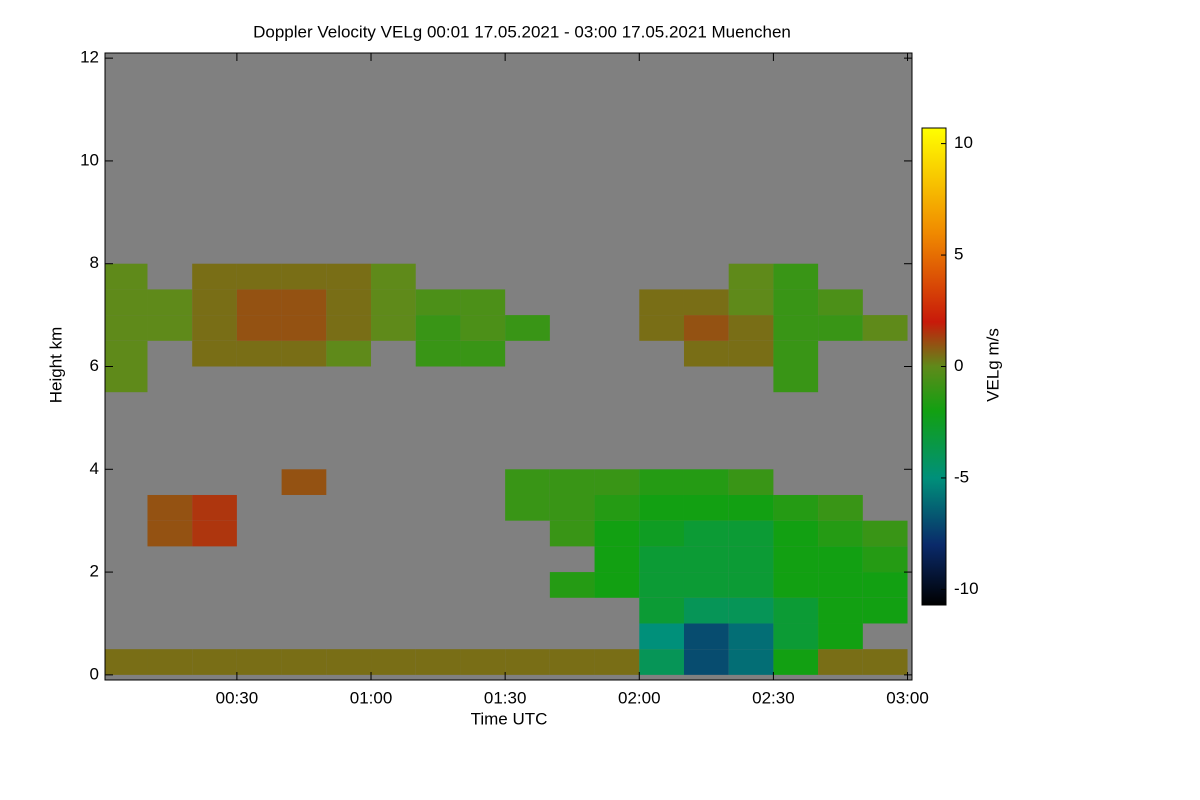 The image size is (1200, 800). What do you see at coordinates (237, 697) in the screenshot?
I see `x-tick-label: 00:30` at bounding box center [237, 697].